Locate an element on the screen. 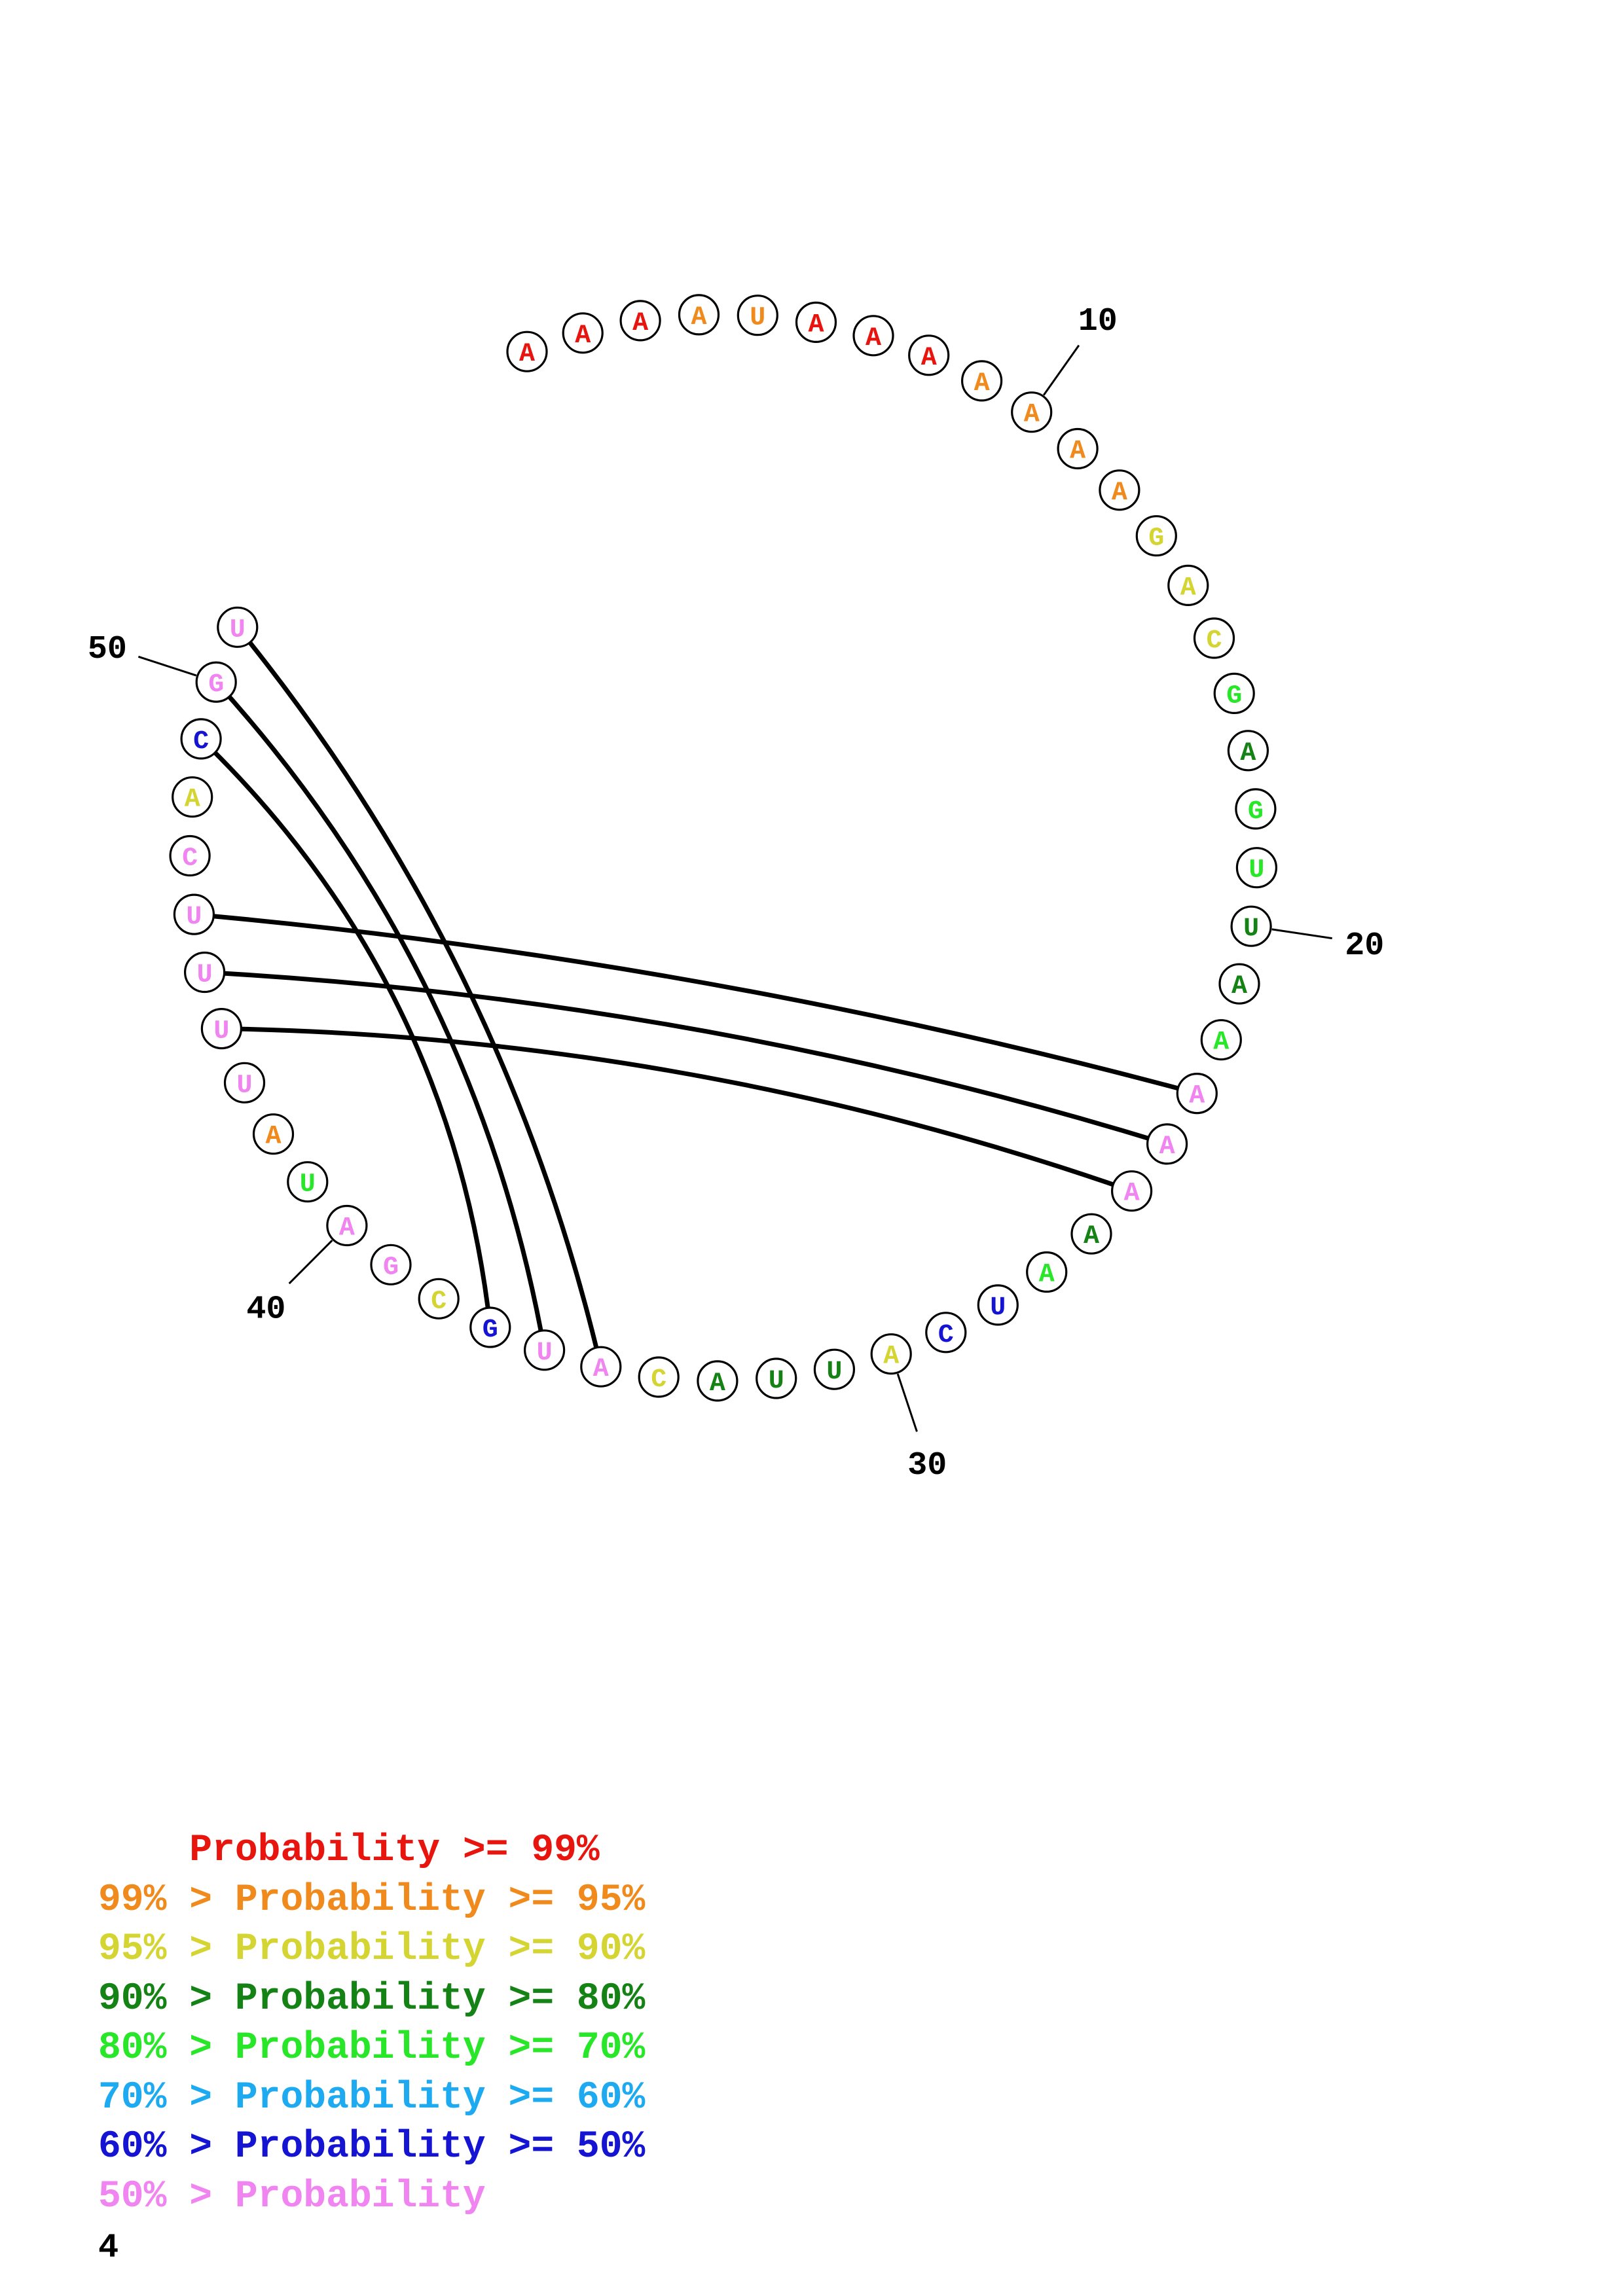 The height and width of the screenshot is (2296, 1623). base-42: A is located at coordinates (273, 1134).